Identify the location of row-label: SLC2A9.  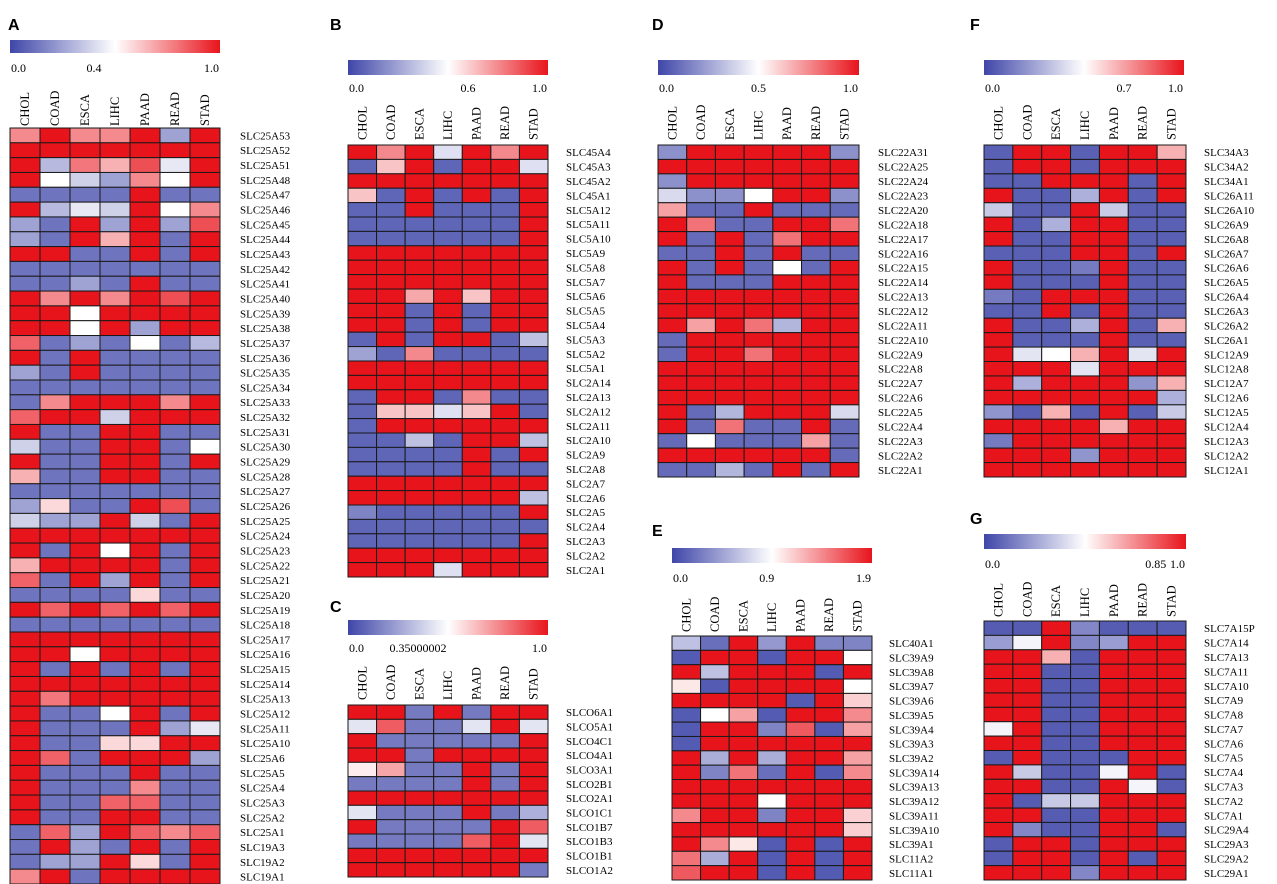
(586, 456).